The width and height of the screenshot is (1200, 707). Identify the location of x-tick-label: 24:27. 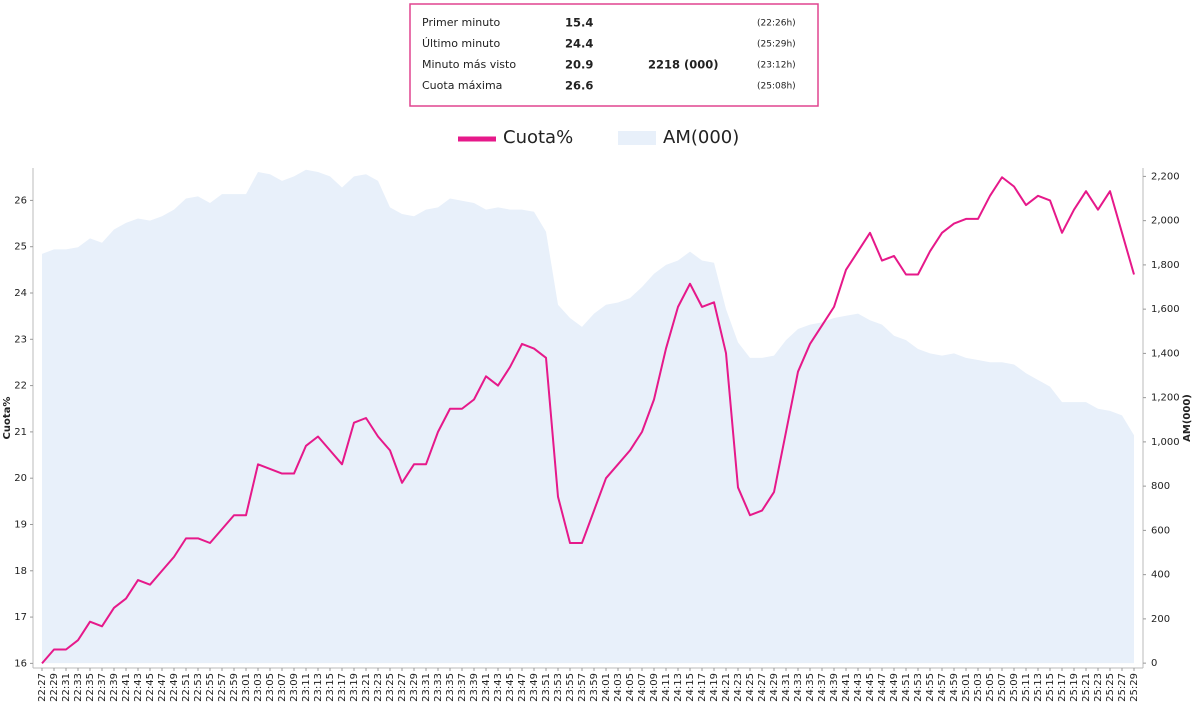
(762, 687).